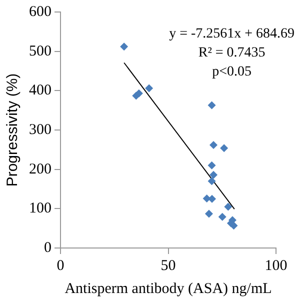  What do you see at coordinates (232, 72) in the screenshot?
I see `annotation: p<0.05` at bounding box center [232, 72].